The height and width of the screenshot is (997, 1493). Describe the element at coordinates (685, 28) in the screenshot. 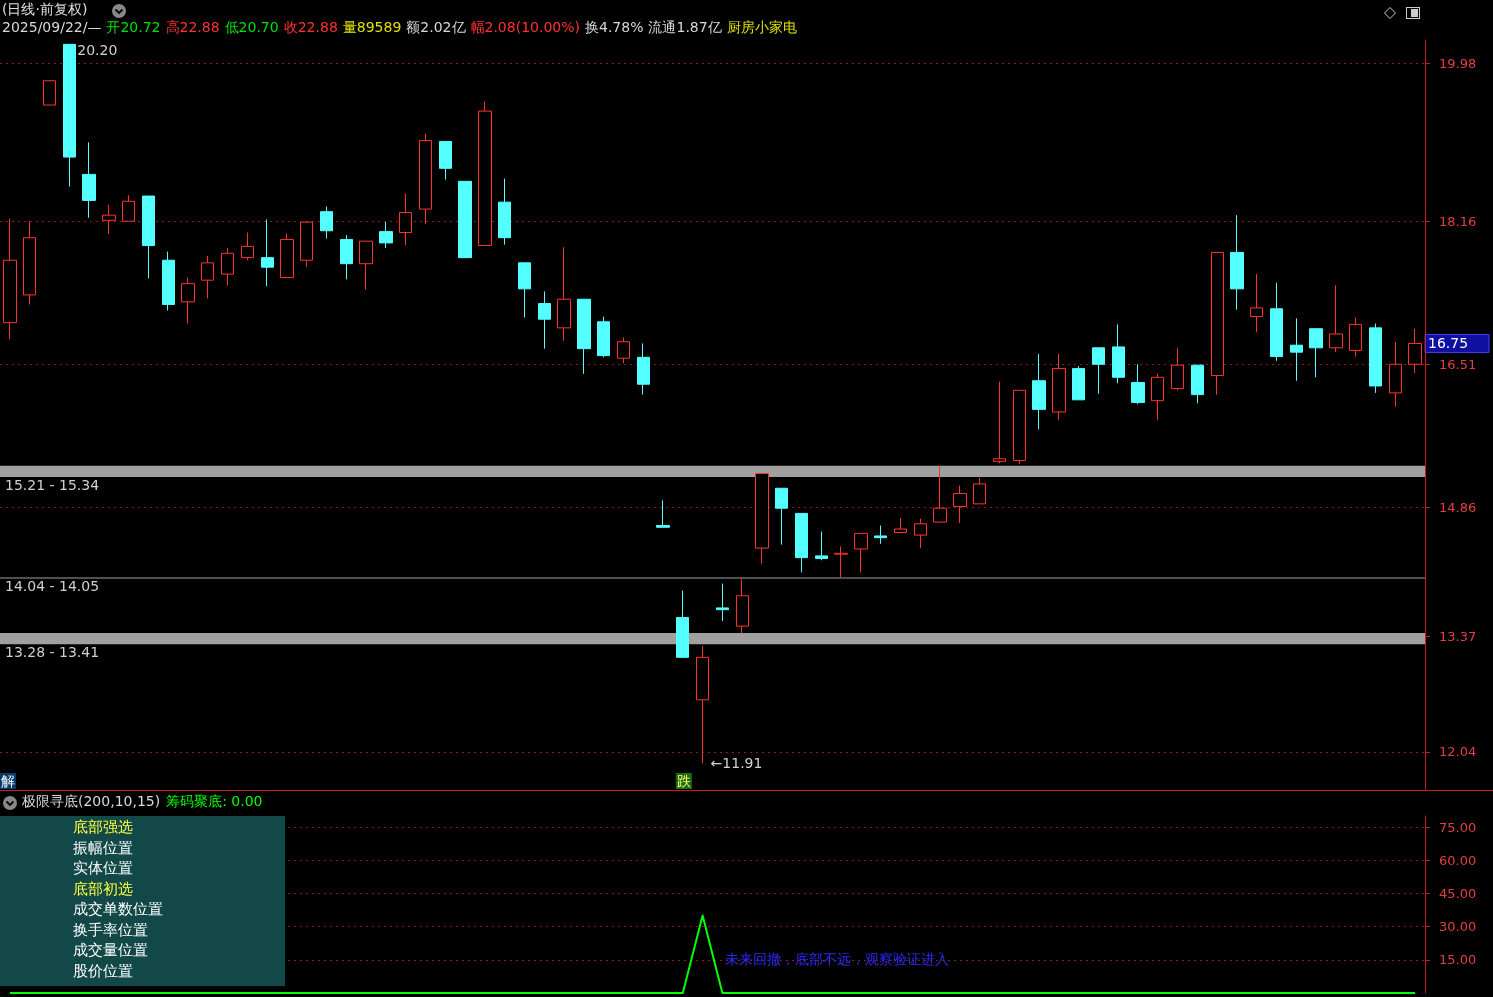

I see `text: 流通1.87亿` at that location.